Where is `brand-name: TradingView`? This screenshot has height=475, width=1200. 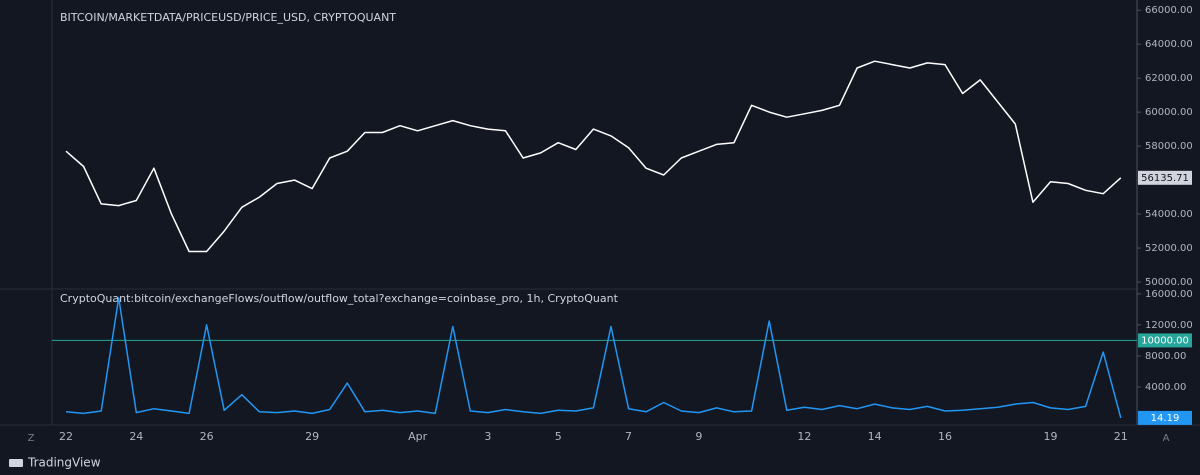
brand-name: TradingView is located at coordinates (64, 463).